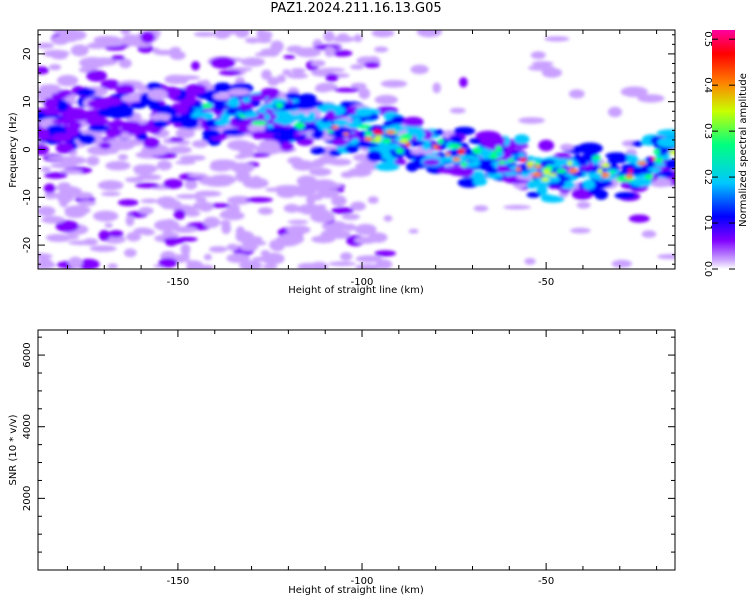 This screenshot has width=750, height=600. Describe the element at coordinates (27, 149) in the screenshot. I see `y-tick-label: 0` at that location.